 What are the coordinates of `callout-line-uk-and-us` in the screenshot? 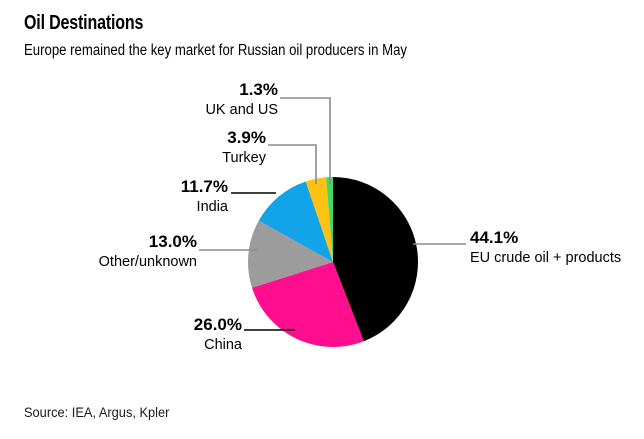 It's located at (305, 140).